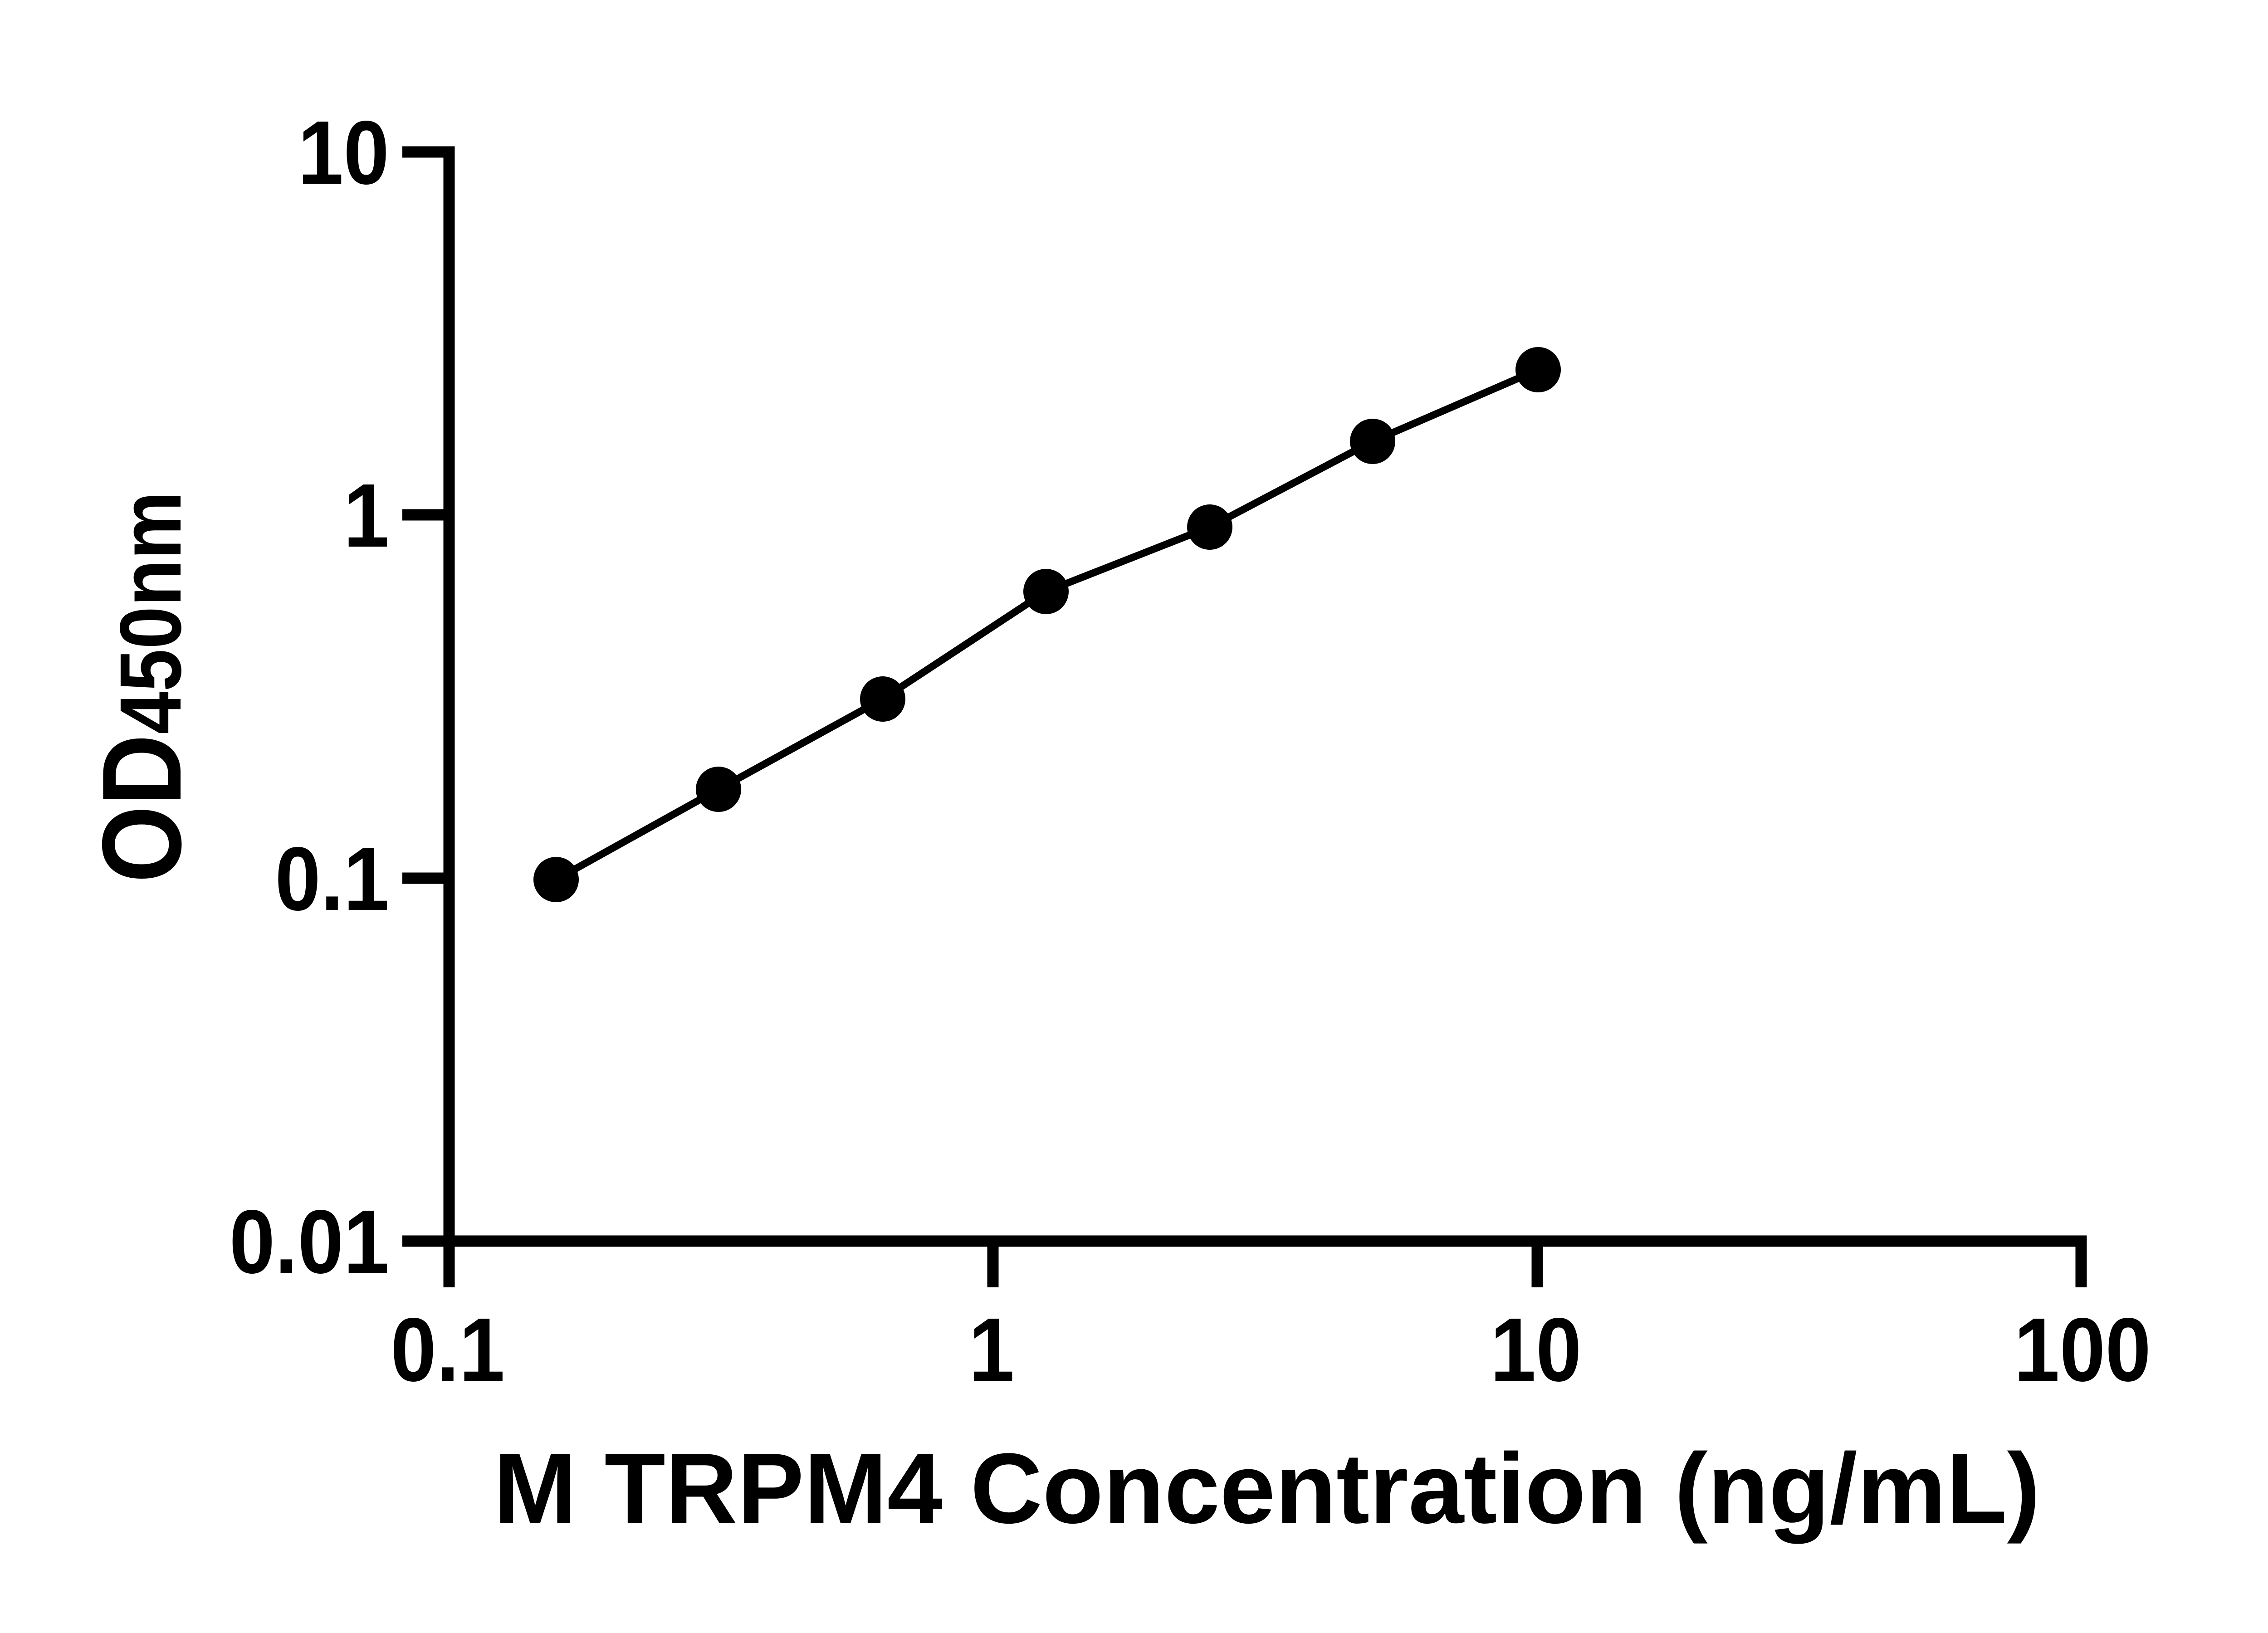 The image size is (2268, 1633). What do you see at coordinates (142, 687) in the screenshot?
I see `svg-text: OD450nm` at bounding box center [142, 687].